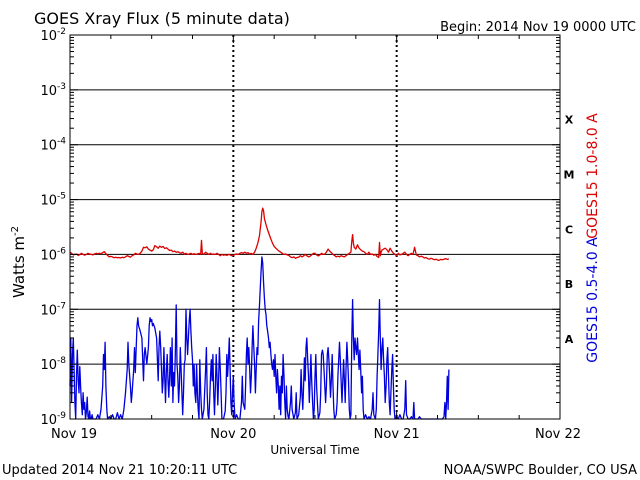  Describe the element at coordinates (61, 32) in the screenshot. I see `y-tick-label-exponent: -2` at that location.